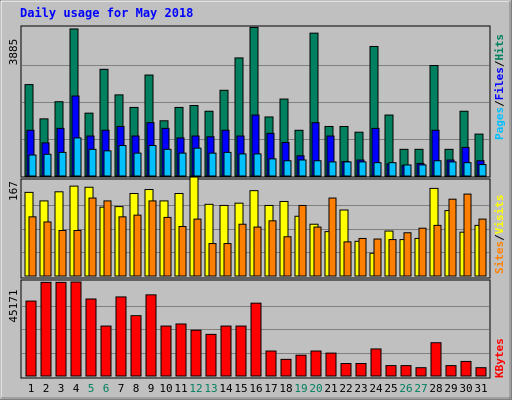 The width and height of the screenshot is (512, 400). Describe the element at coordinates (465, 388) in the screenshot. I see `x-tick-label: 30` at that location.